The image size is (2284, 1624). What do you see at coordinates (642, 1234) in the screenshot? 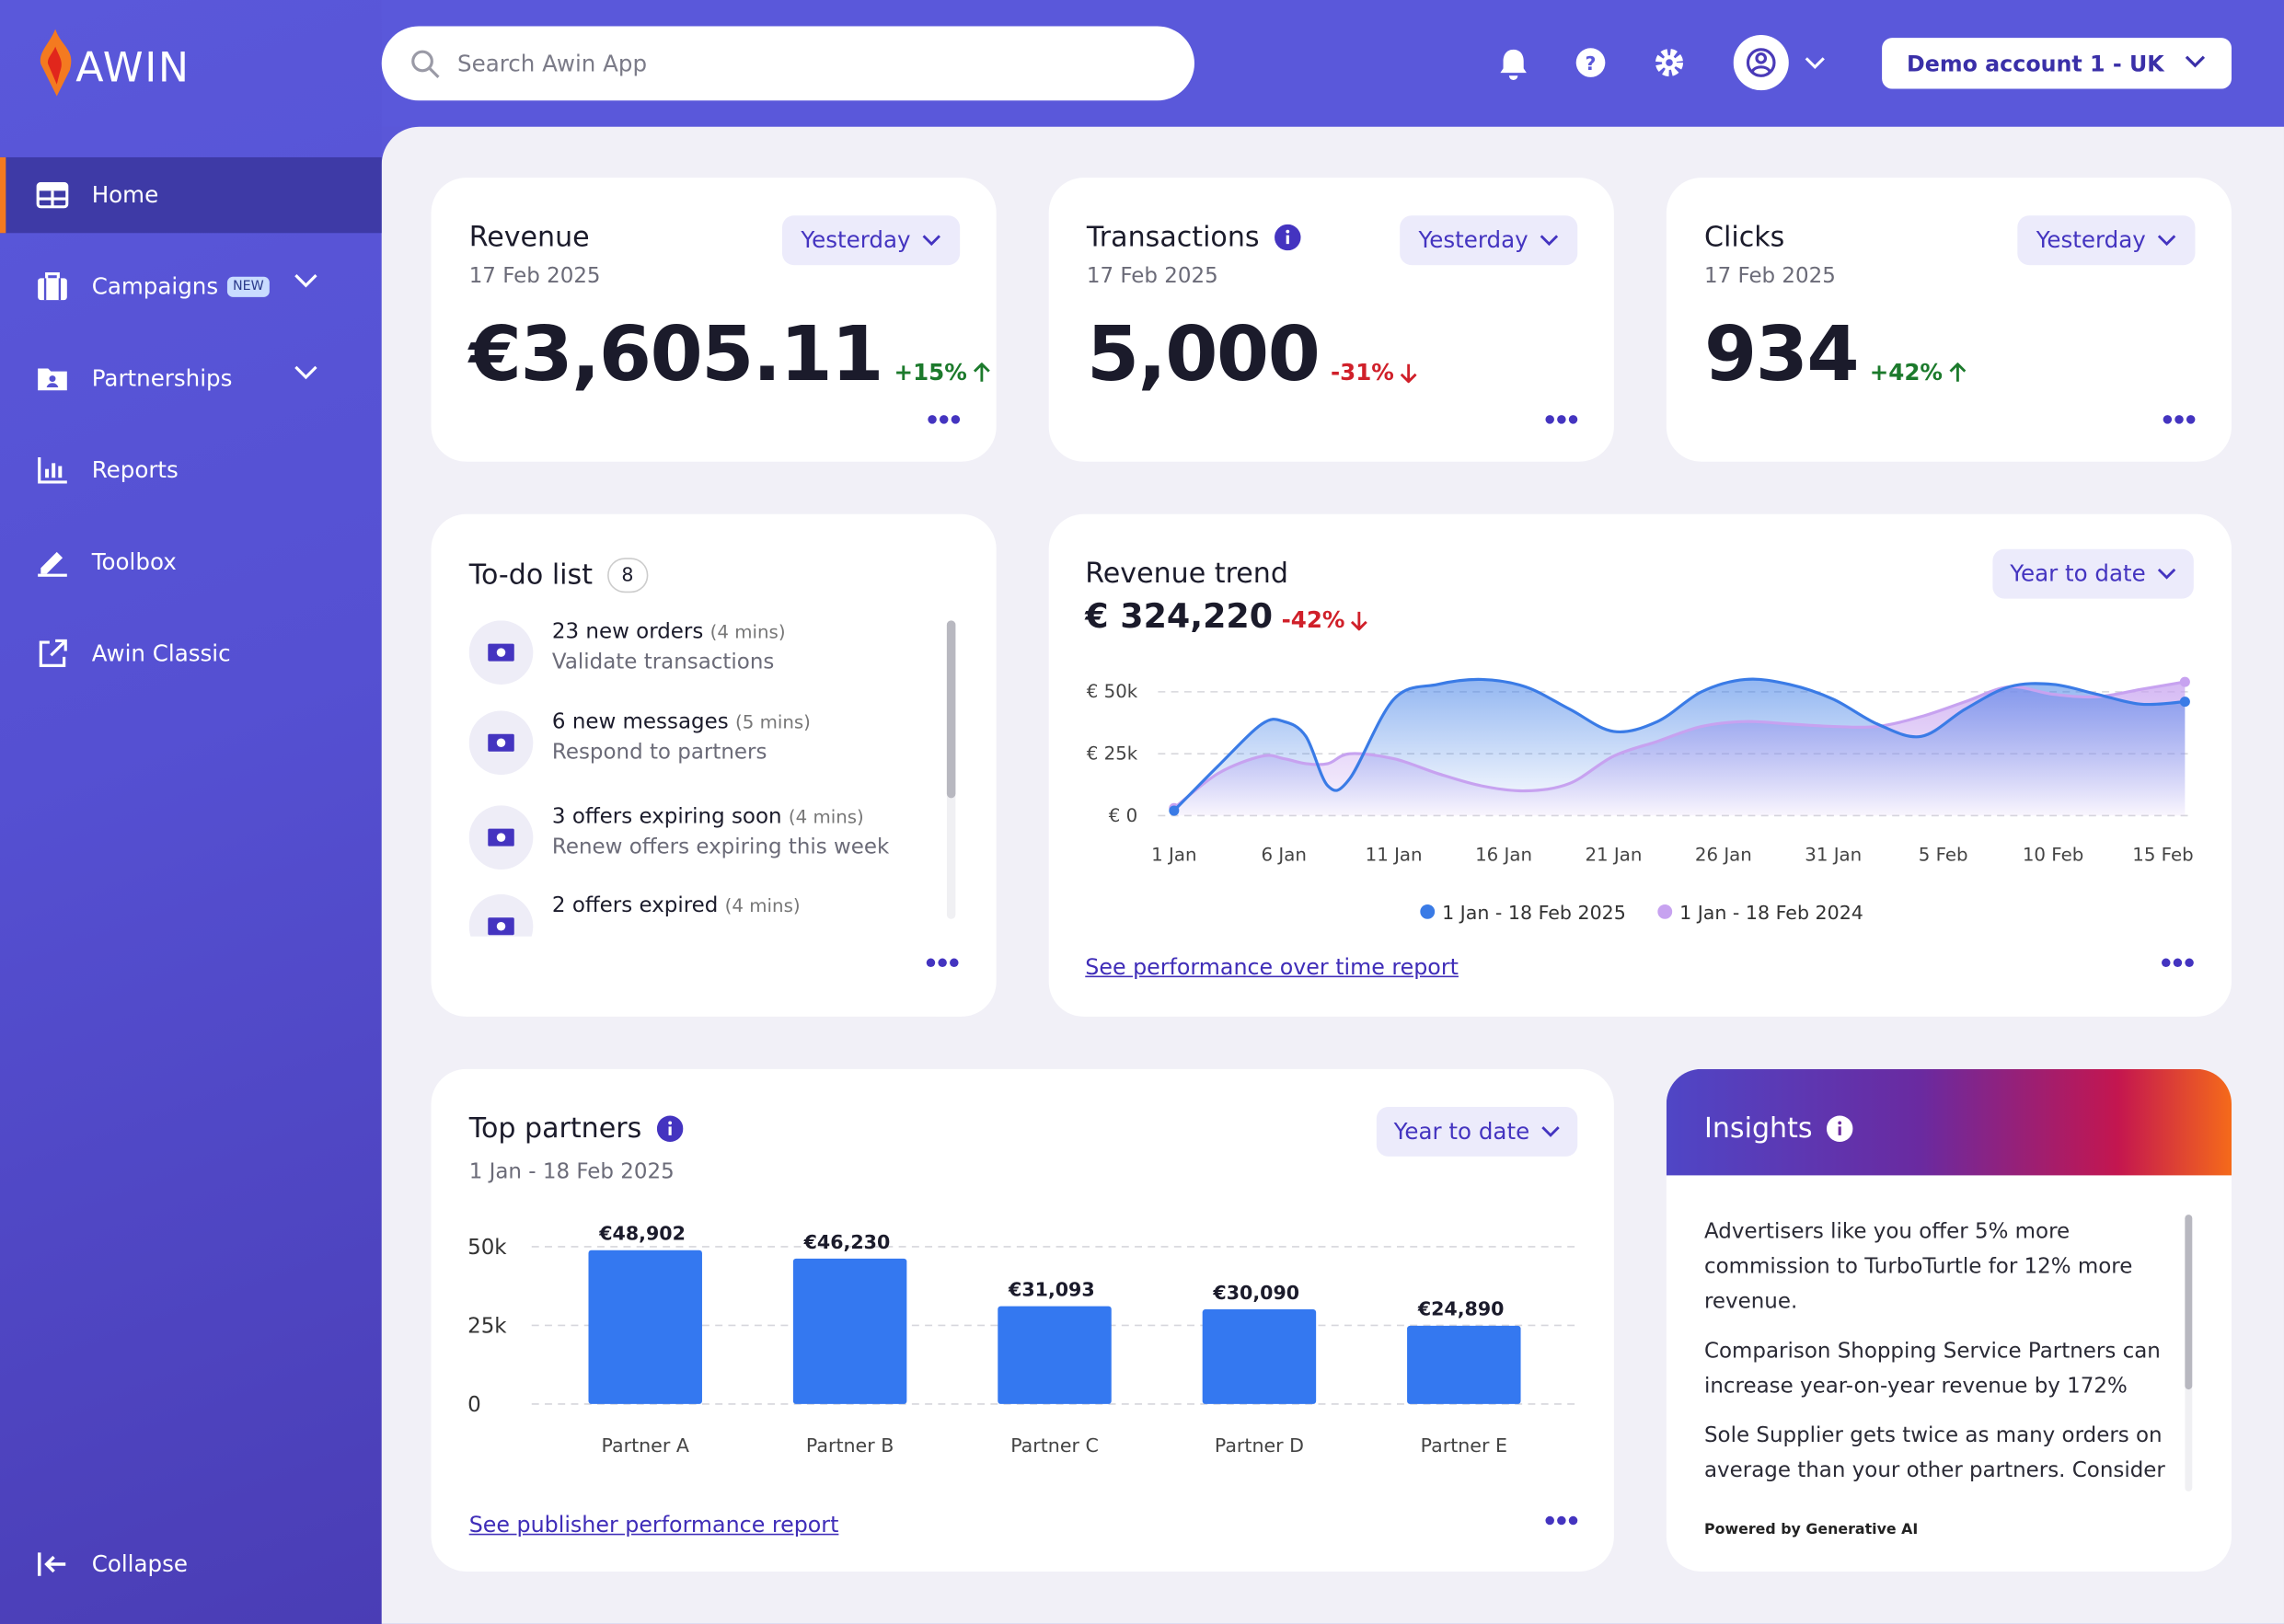
I see `value-label: €48,902` at bounding box center [642, 1234].